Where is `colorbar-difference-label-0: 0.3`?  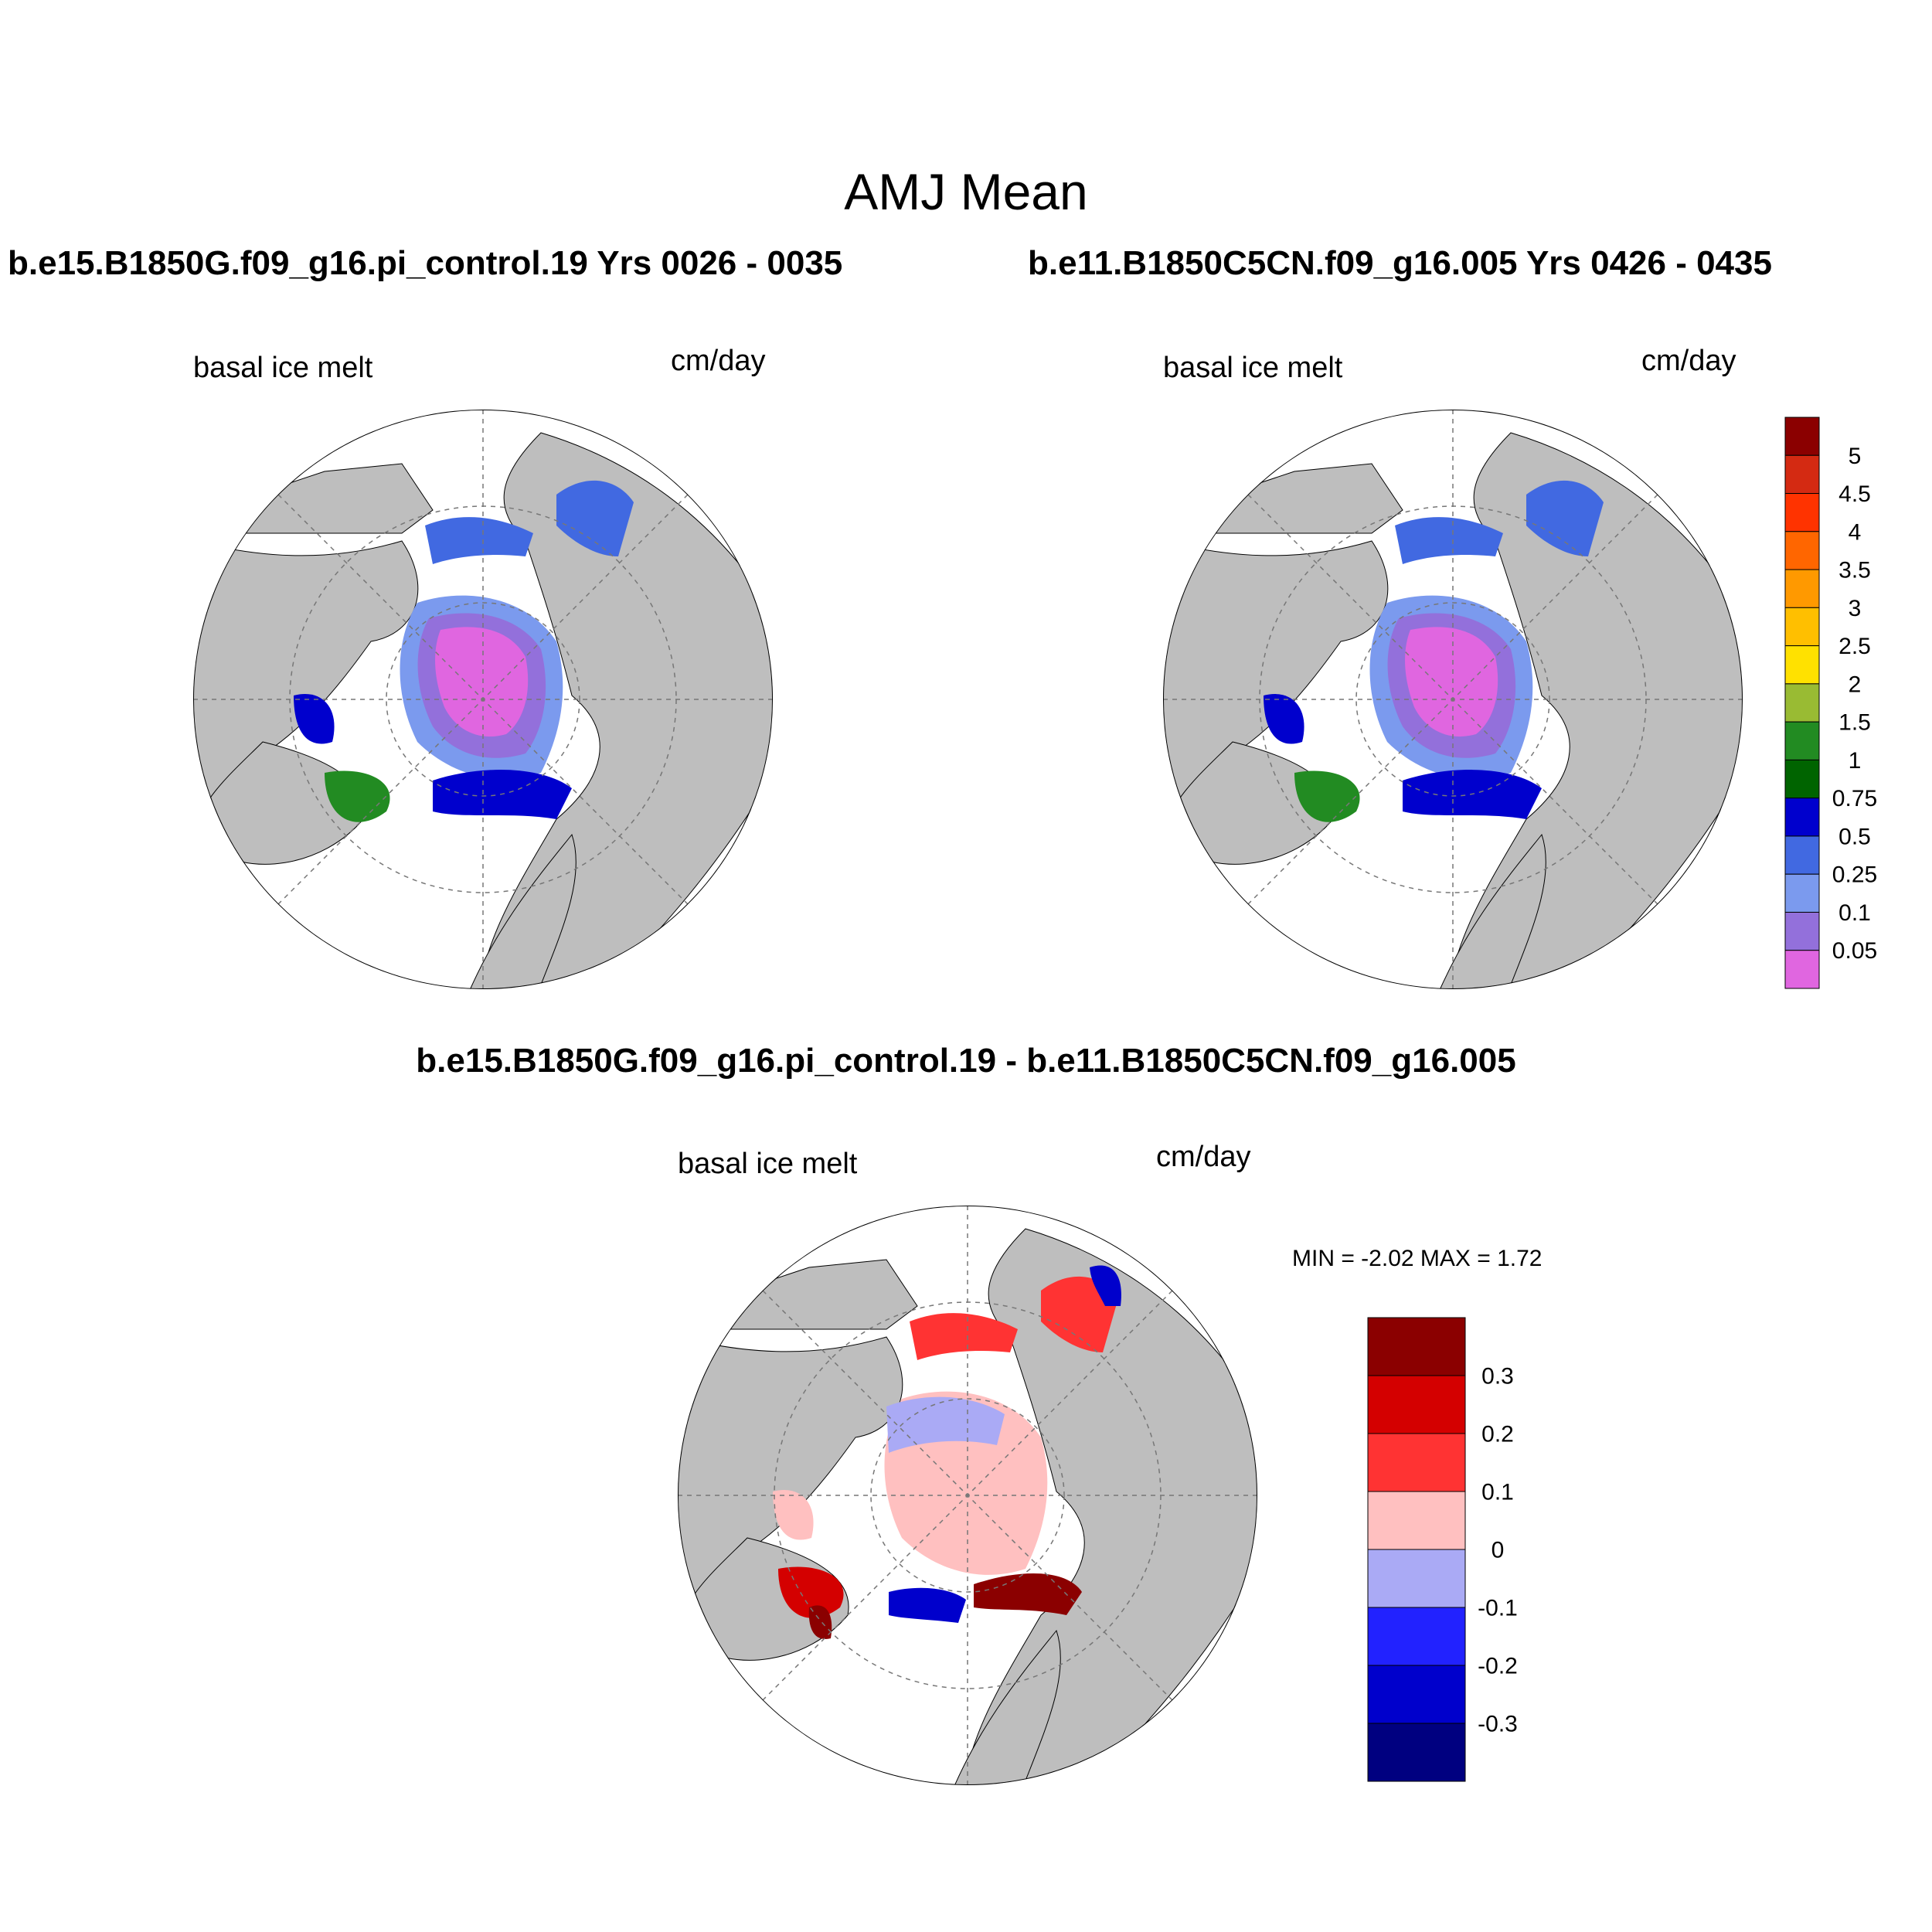
colorbar-difference-label-0: 0.3 is located at coordinates (1497, 1376).